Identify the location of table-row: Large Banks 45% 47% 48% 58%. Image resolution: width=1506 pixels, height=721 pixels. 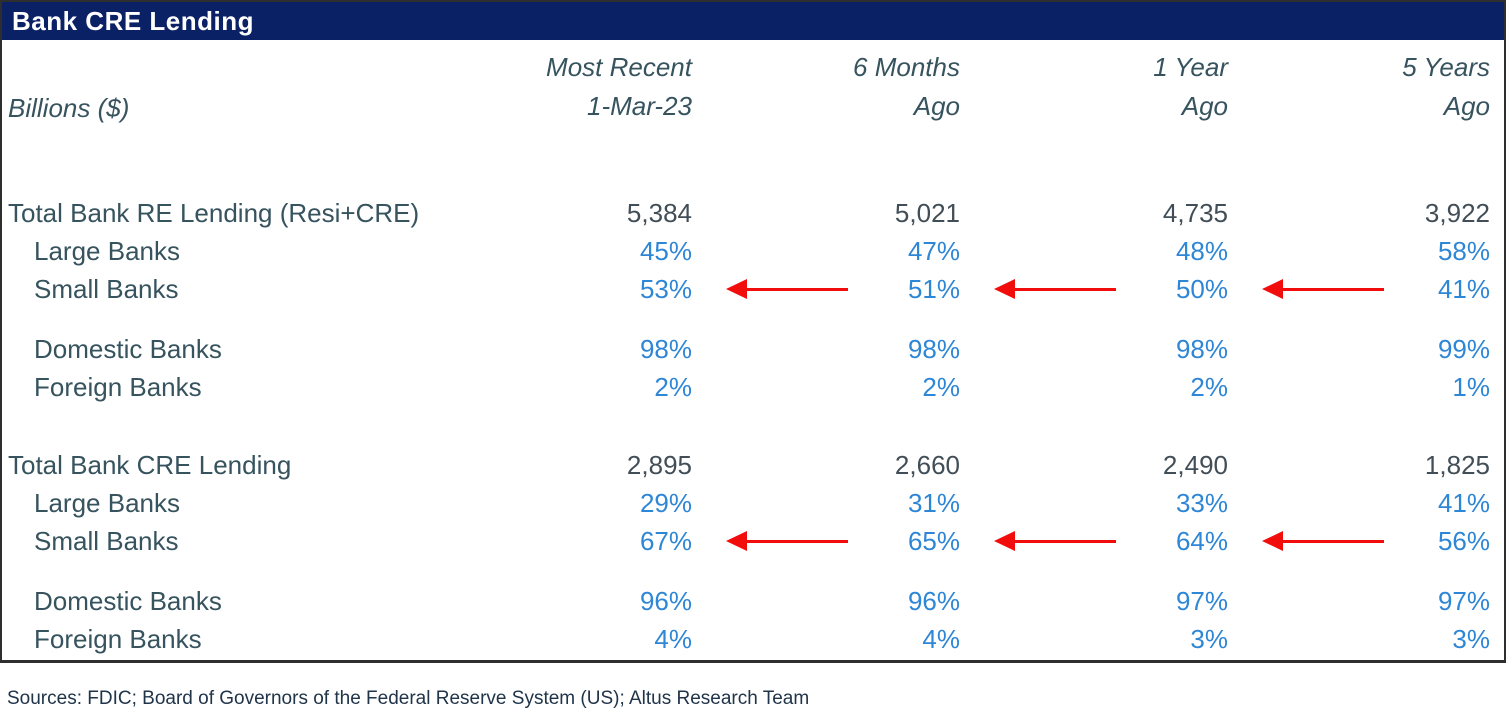
(753, 251).